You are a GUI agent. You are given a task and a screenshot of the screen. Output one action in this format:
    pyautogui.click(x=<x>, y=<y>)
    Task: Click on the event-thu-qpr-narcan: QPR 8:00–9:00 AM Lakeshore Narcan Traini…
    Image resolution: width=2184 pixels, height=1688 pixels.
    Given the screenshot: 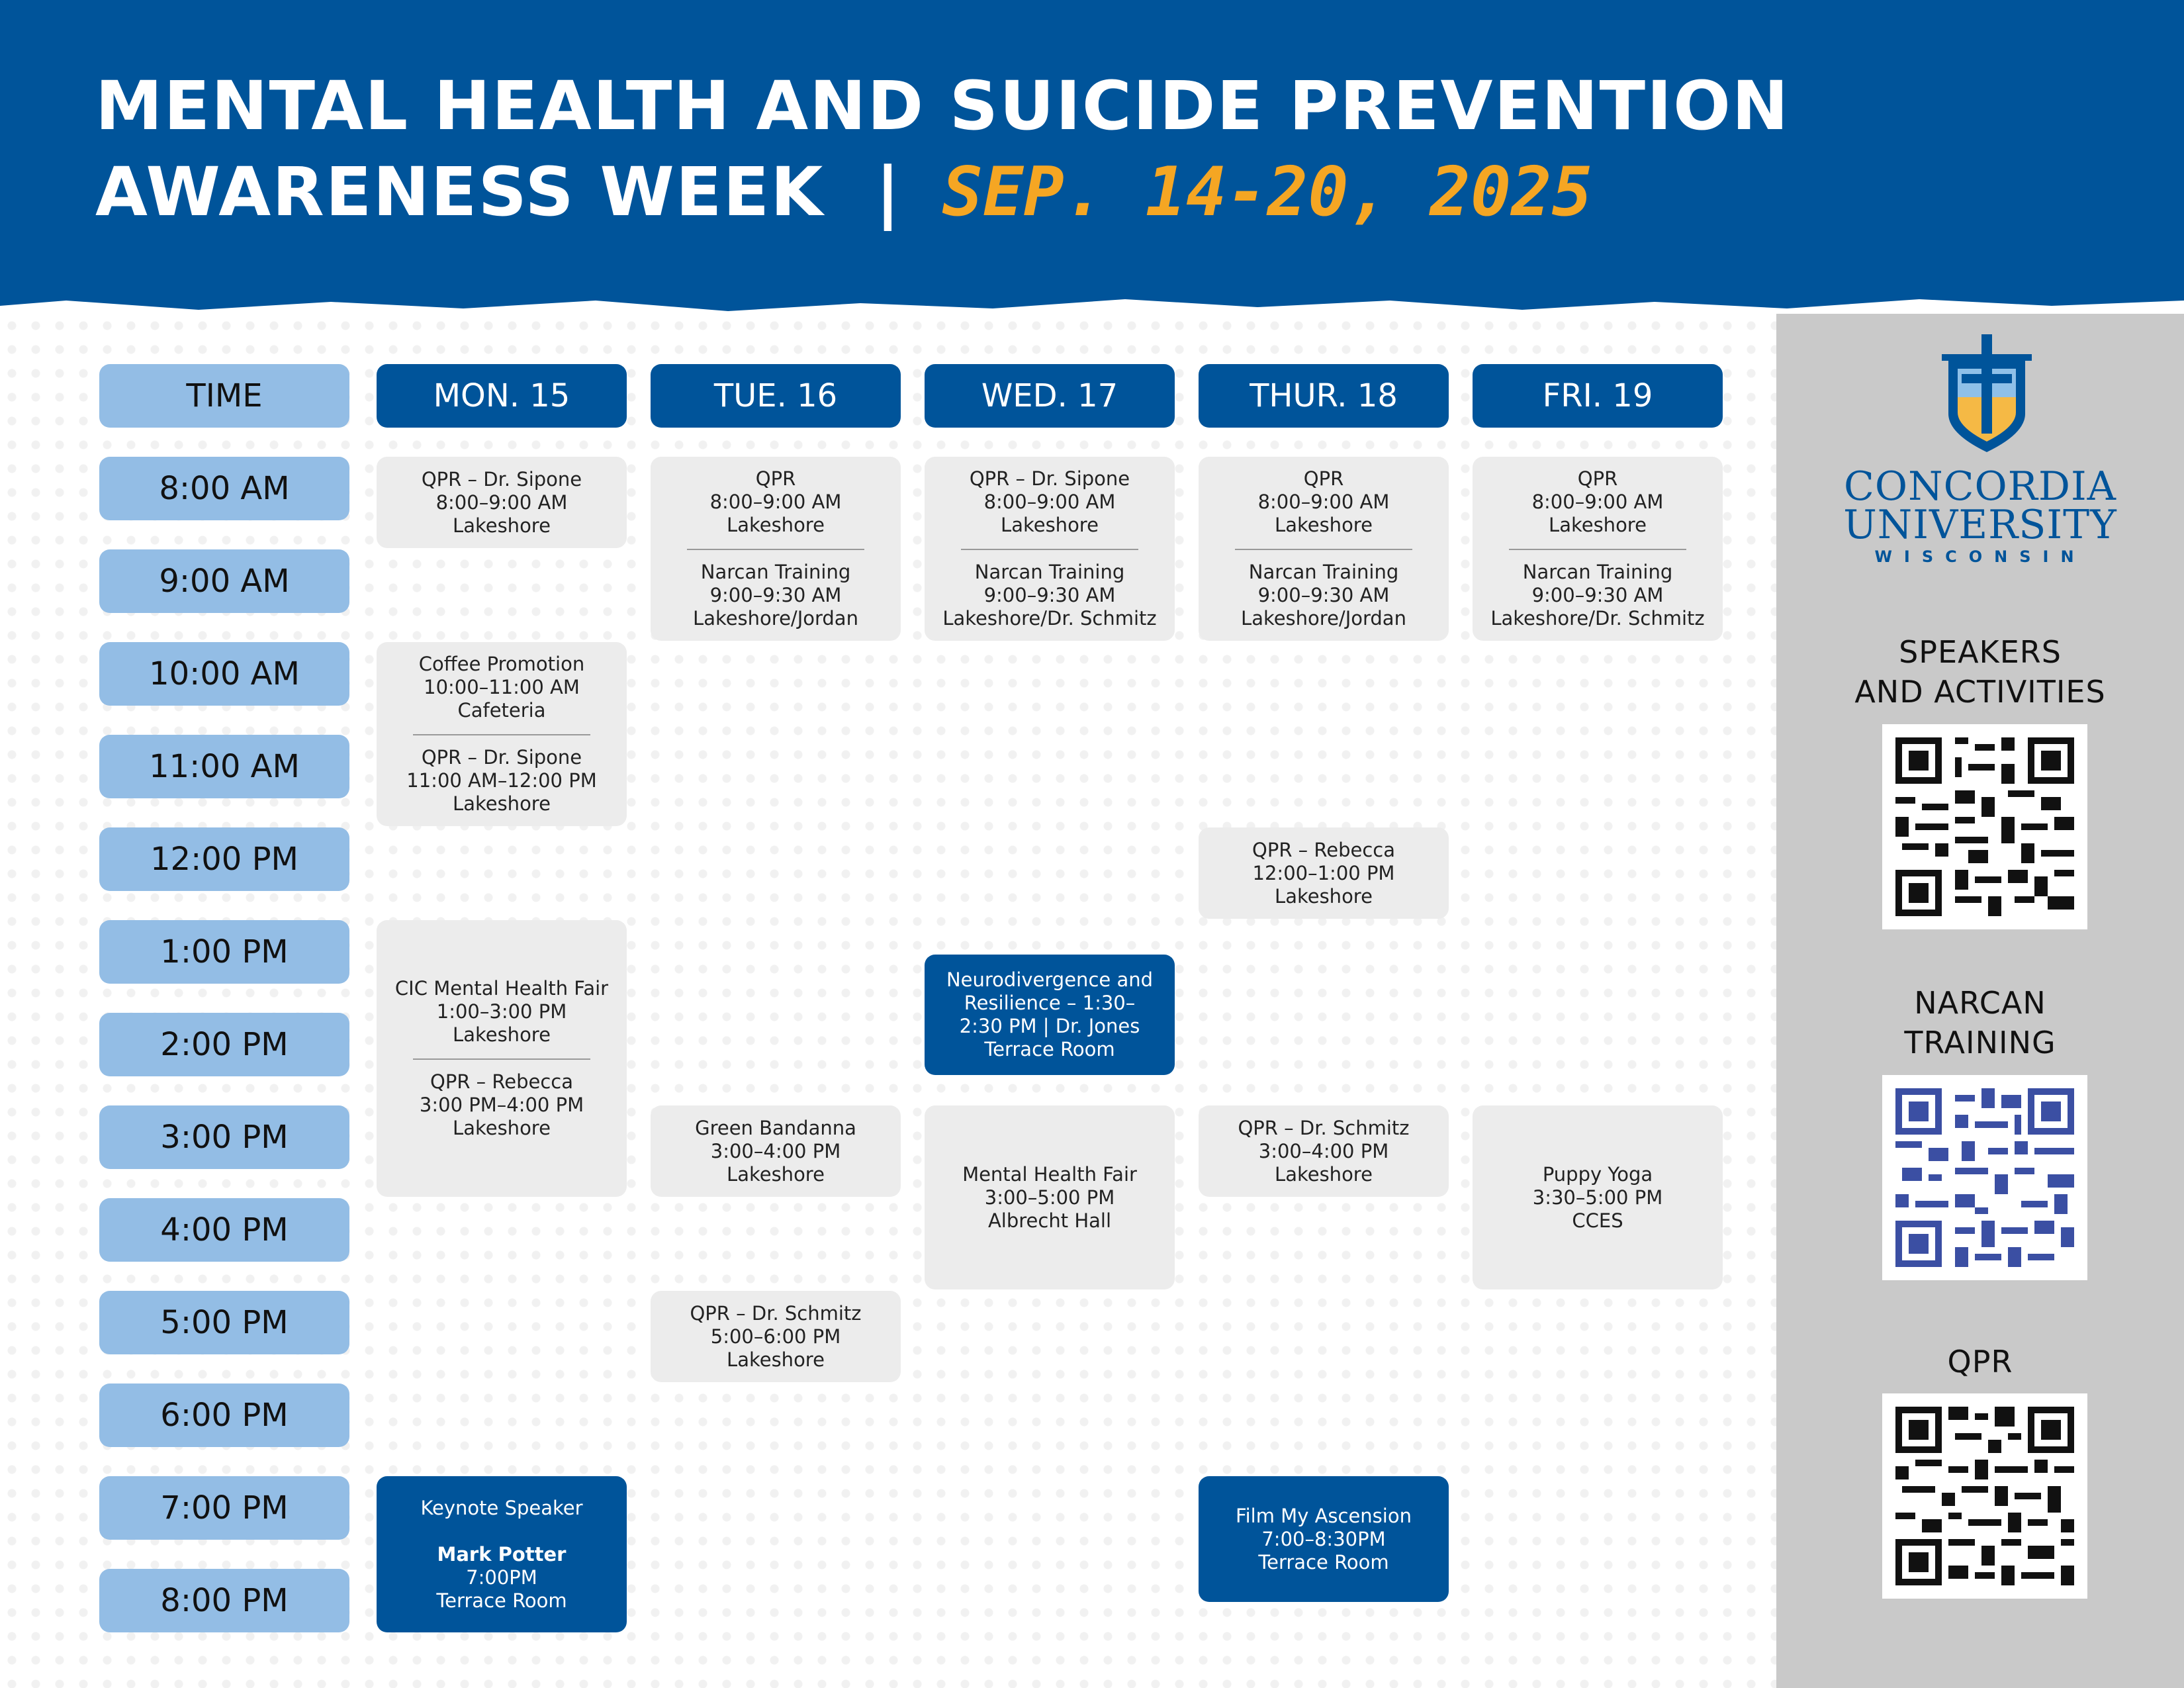 What is the action you would take?
    pyautogui.click(x=1324, y=549)
    